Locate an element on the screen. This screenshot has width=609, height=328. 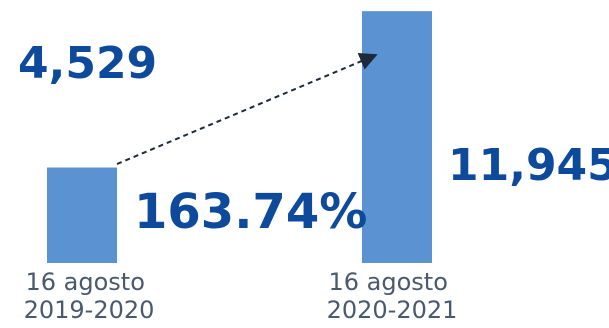
category-label-2020-2021-line1: 16 agosto is located at coordinates (387, 282).